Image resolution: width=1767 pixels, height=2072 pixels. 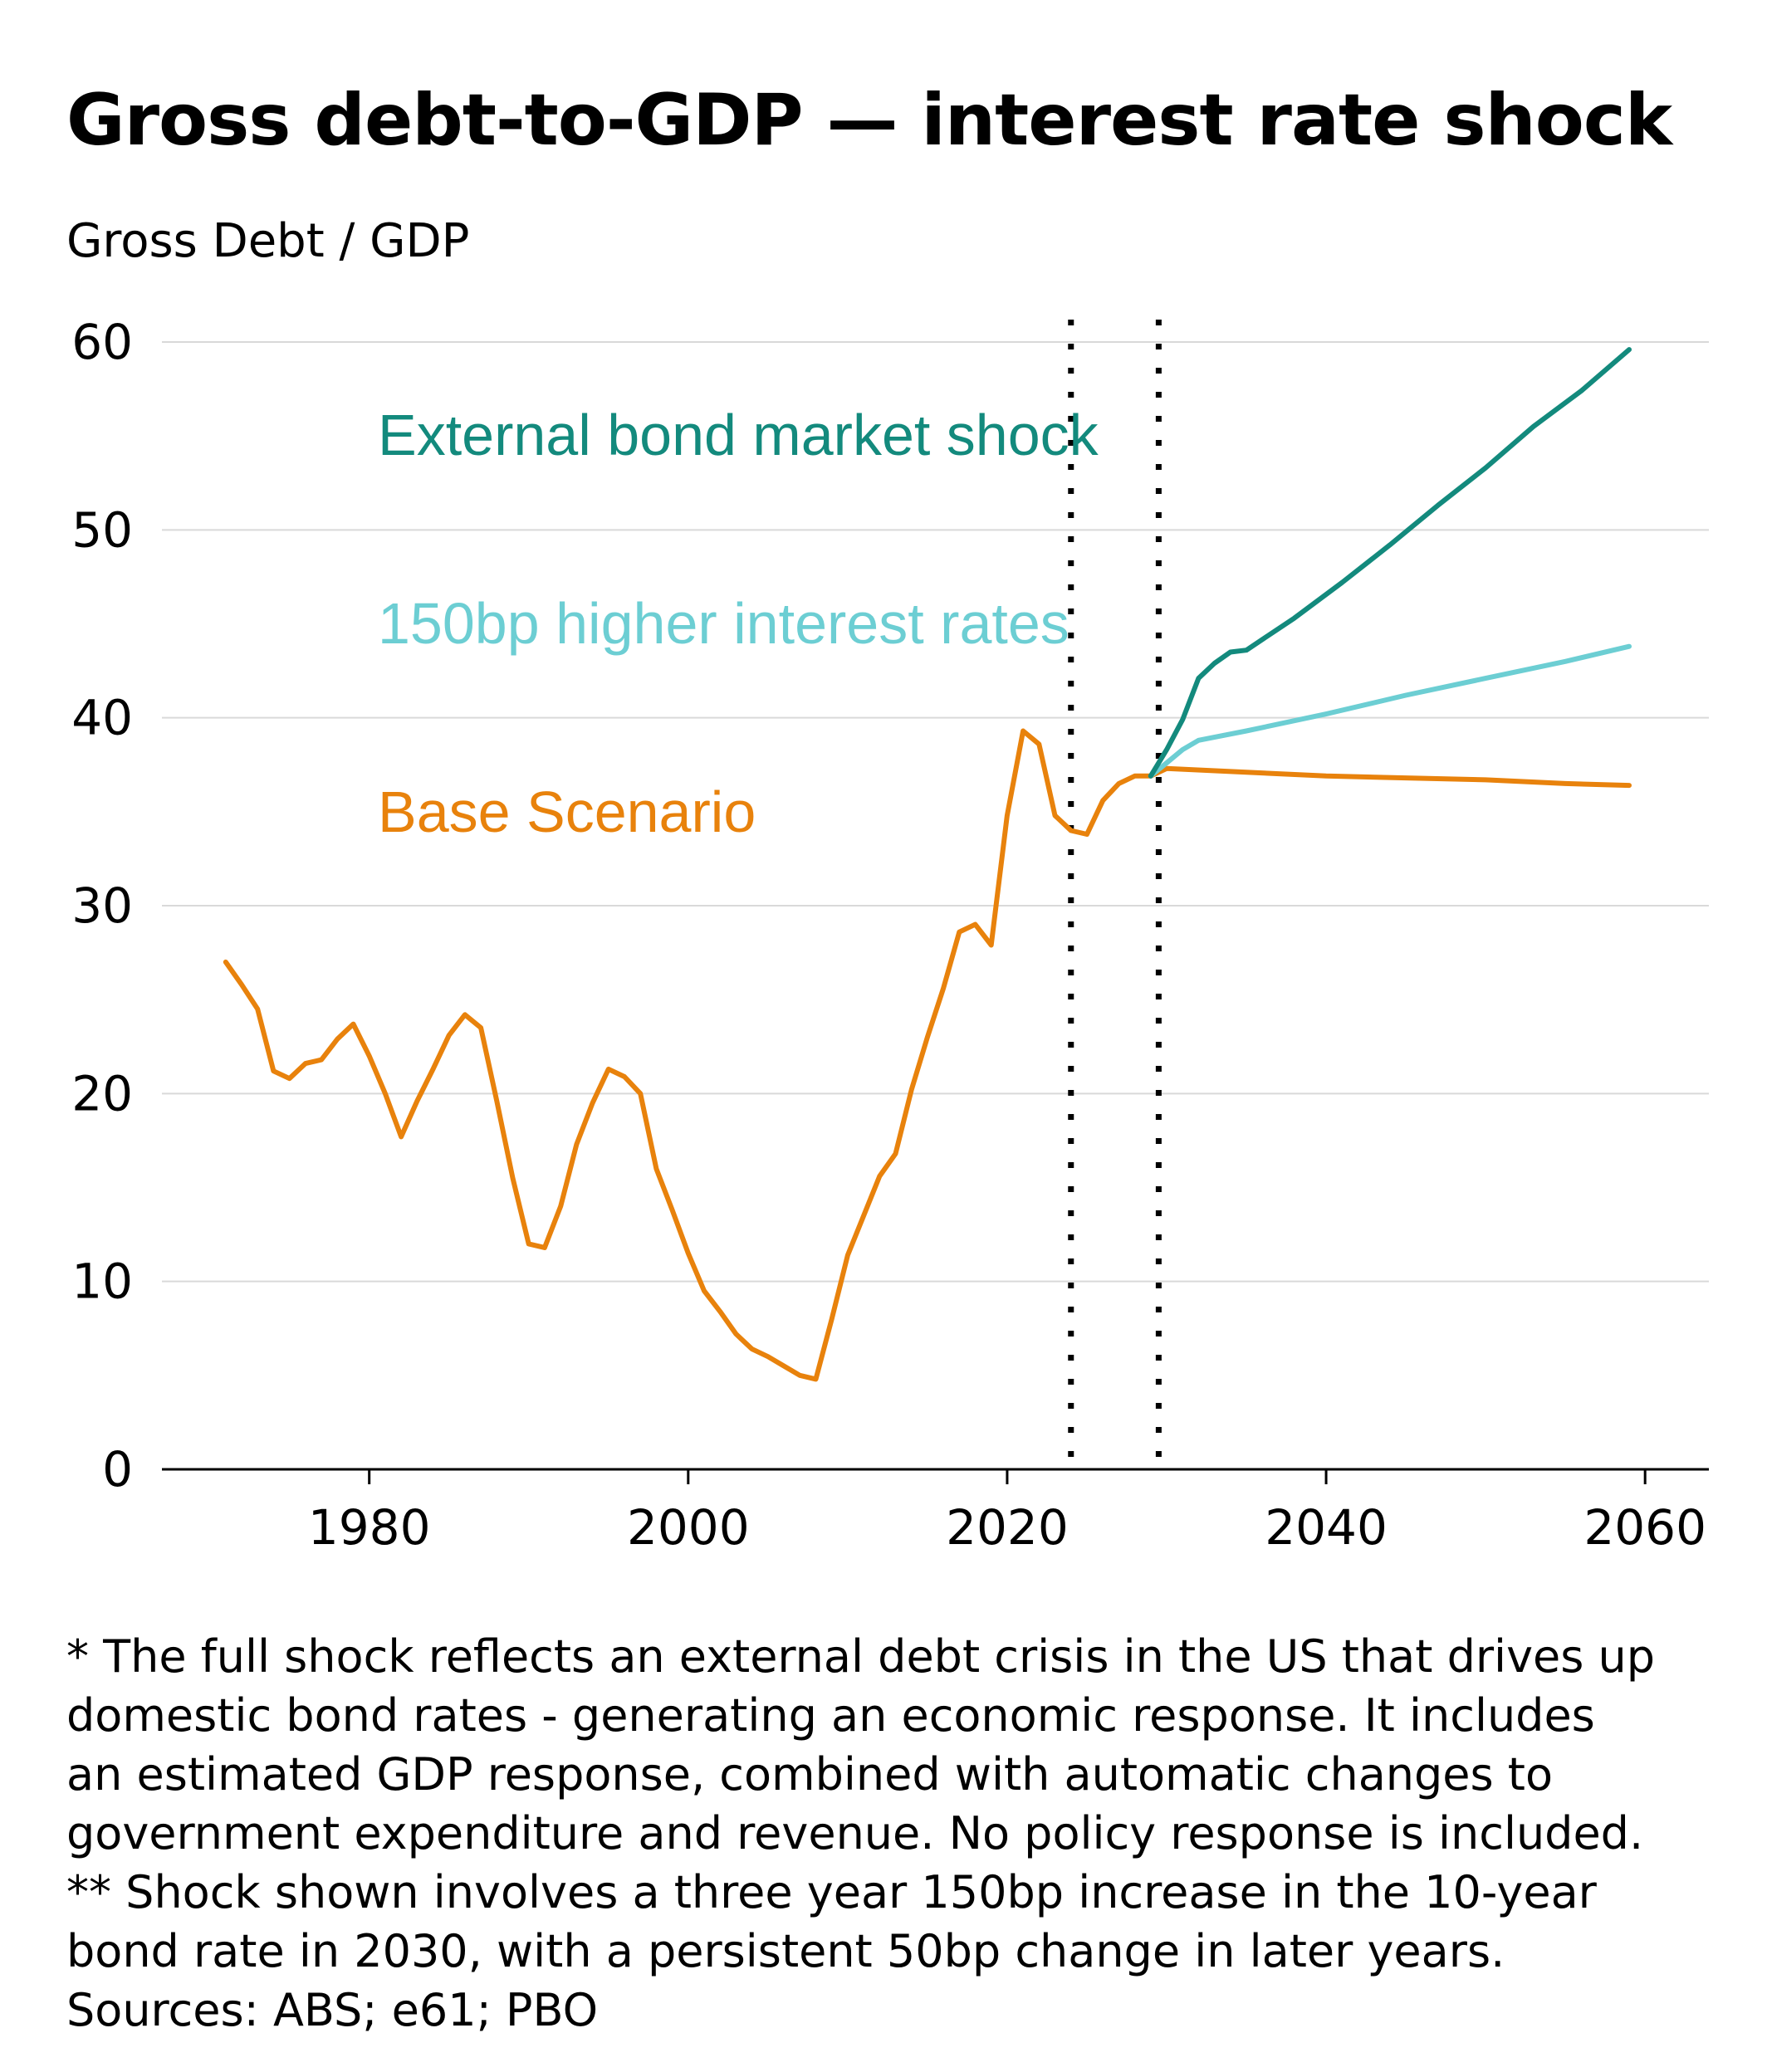 What do you see at coordinates (738, 435) in the screenshot?
I see `series-label: External bond market shock` at bounding box center [738, 435].